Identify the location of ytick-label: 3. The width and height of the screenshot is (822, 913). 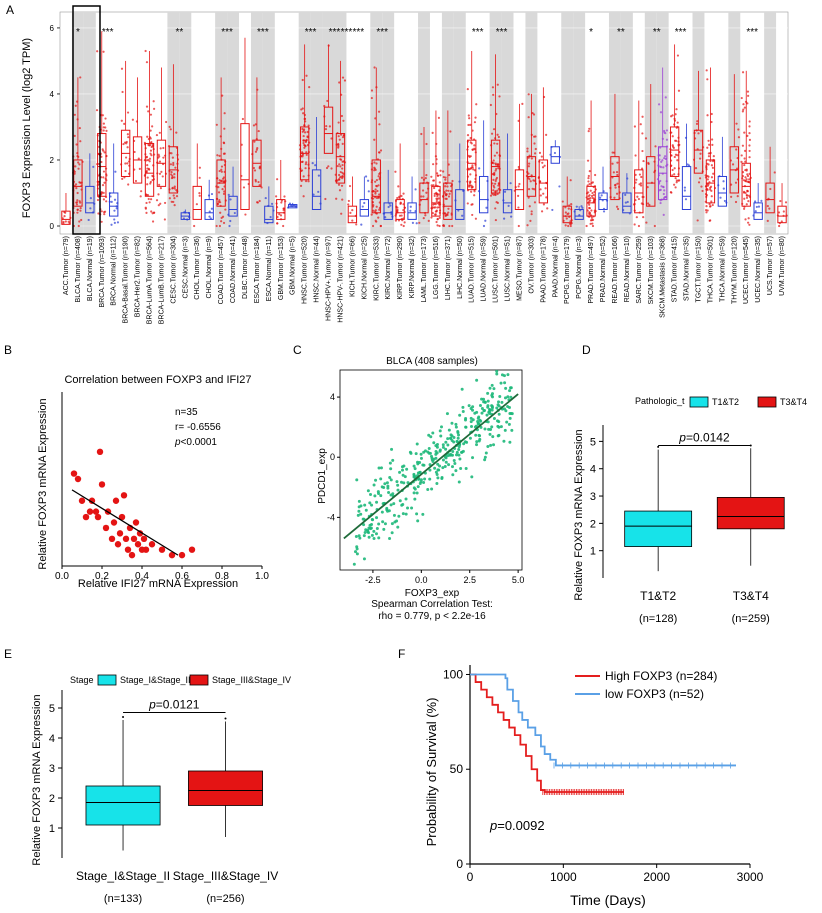
(593, 497).